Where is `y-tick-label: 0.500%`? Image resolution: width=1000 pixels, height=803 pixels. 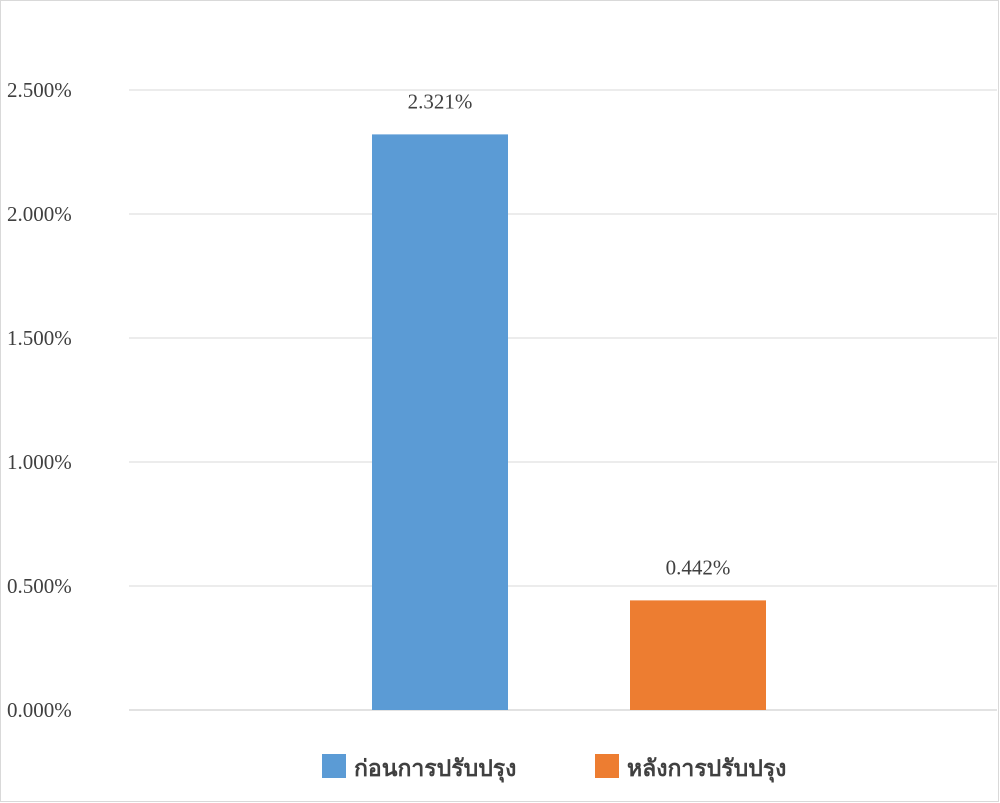
y-tick-label: 0.500% is located at coordinates (39, 586).